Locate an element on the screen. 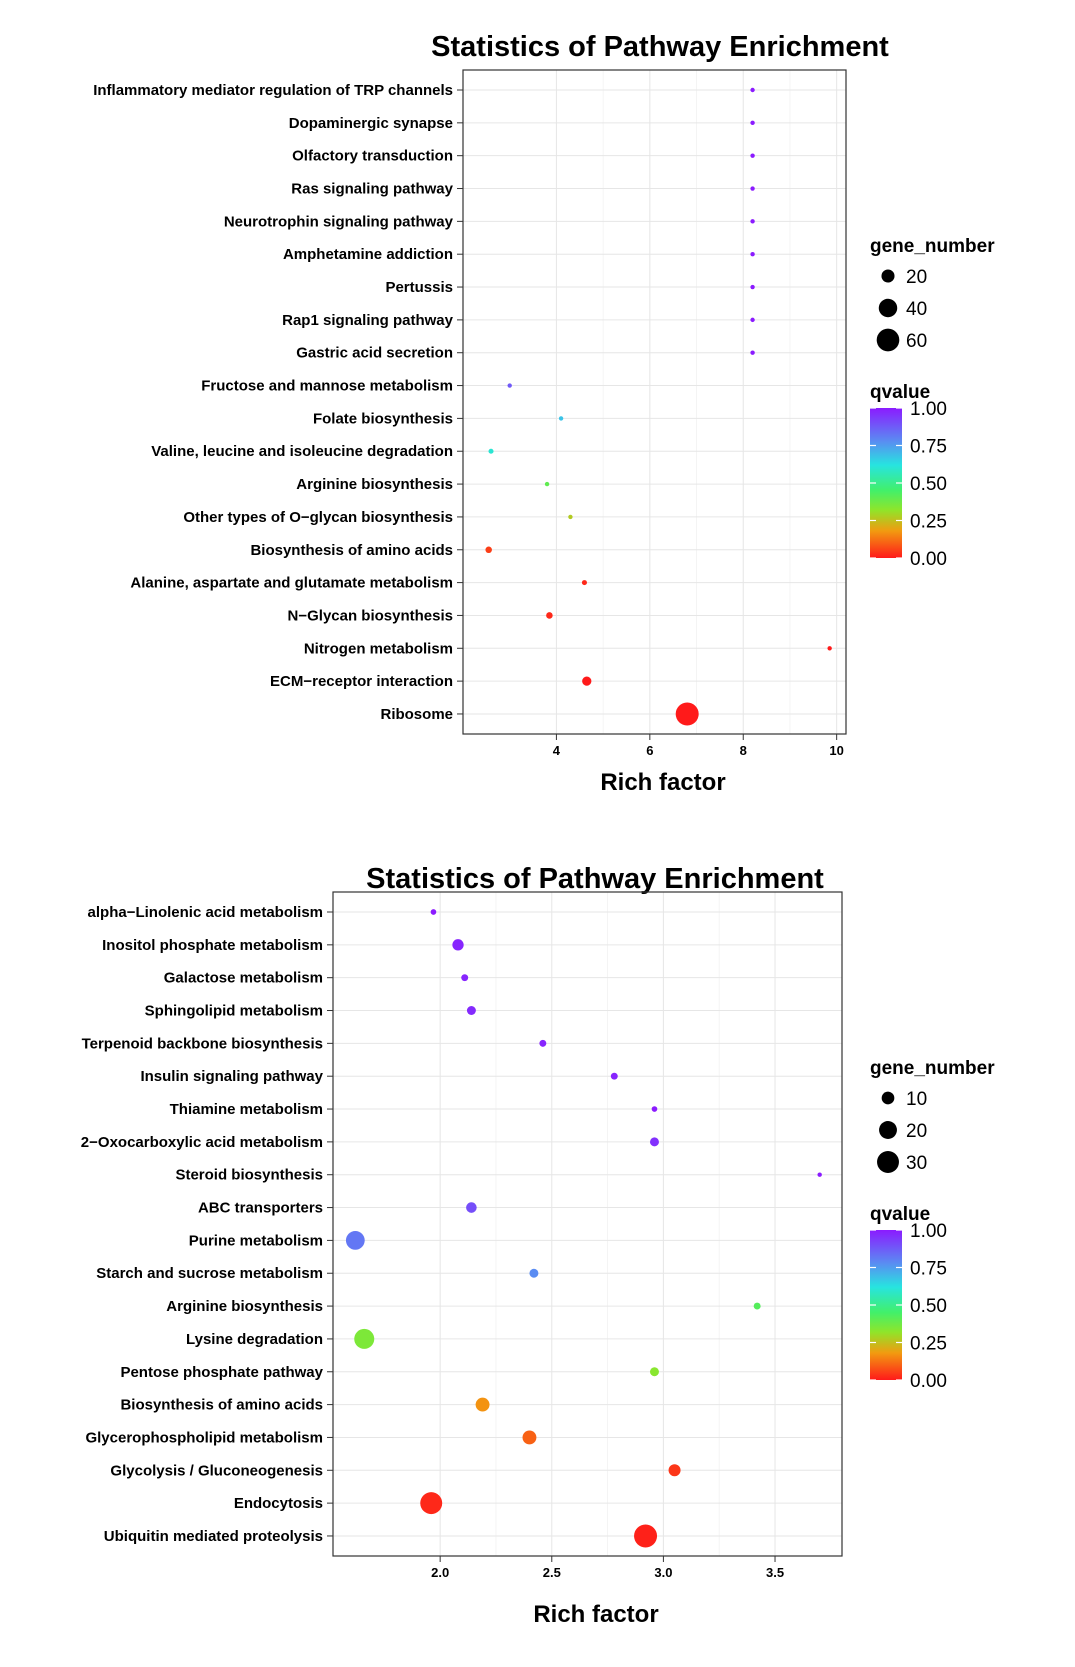 The height and width of the screenshot is (1667, 1075). panel-border is located at coordinates (654, 402).